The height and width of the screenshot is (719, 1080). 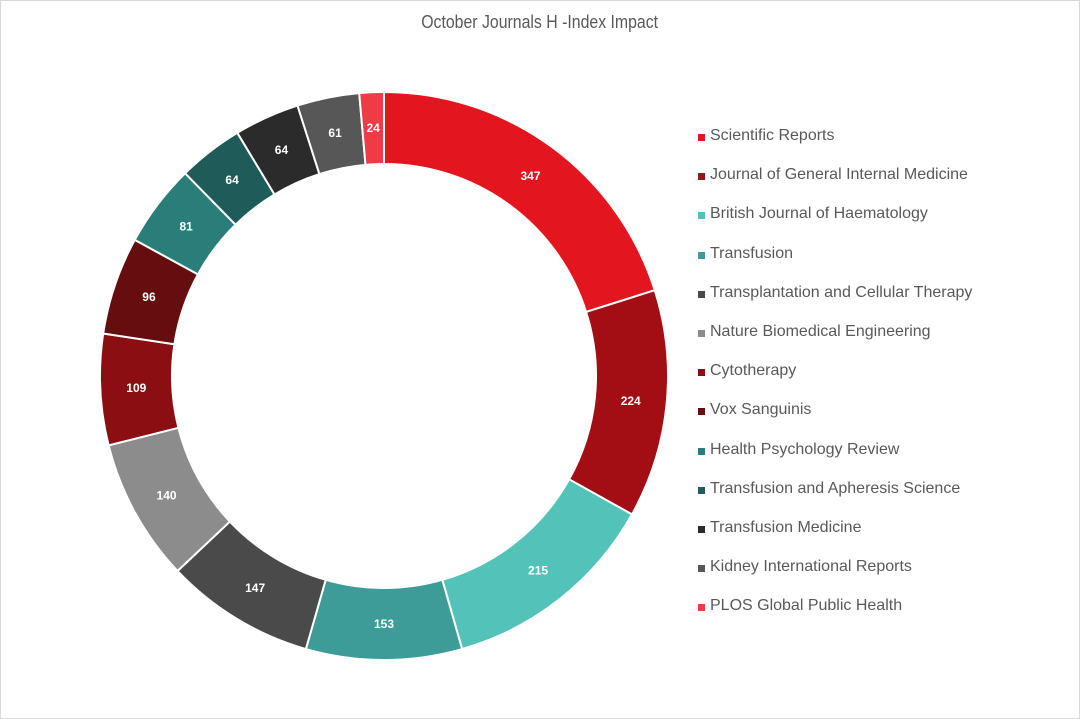 What do you see at coordinates (839, 175) in the screenshot?
I see `legend-label: Journal of General Internal Medicine` at bounding box center [839, 175].